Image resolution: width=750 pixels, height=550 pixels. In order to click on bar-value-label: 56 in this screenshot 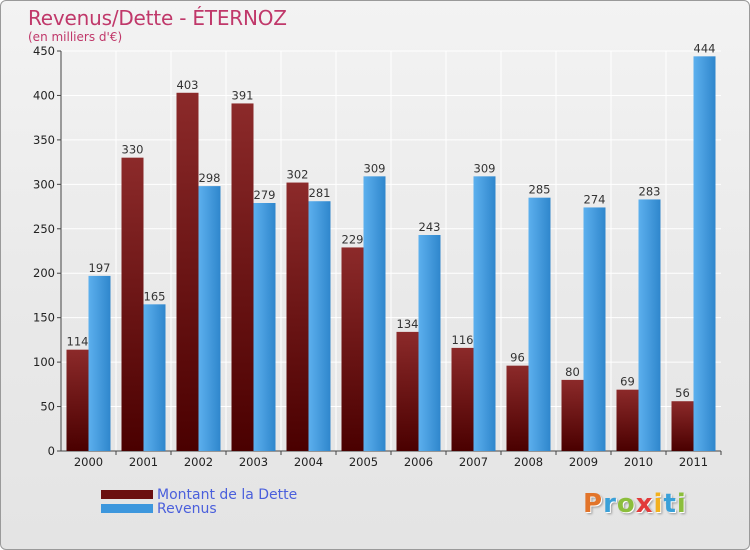, I will do `click(682, 393)`.